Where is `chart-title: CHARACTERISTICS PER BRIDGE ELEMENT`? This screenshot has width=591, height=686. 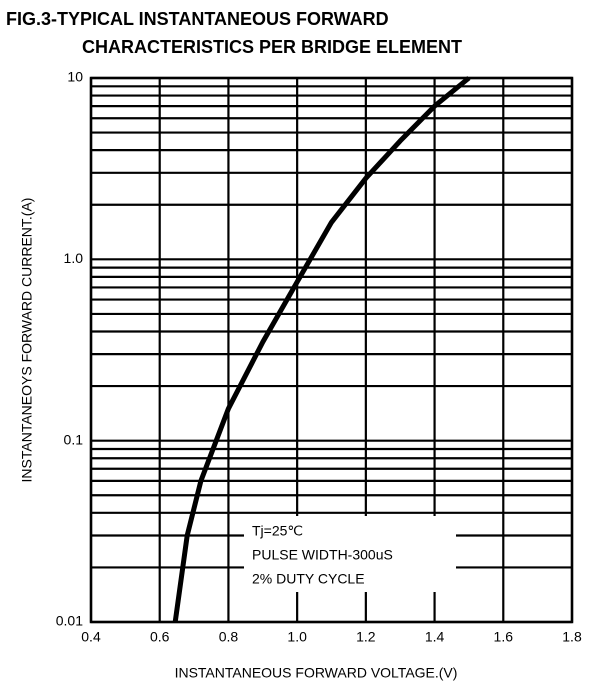 chart-title: CHARACTERISTICS PER BRIDGE ELEMENT is located at coordinates (272, 47).